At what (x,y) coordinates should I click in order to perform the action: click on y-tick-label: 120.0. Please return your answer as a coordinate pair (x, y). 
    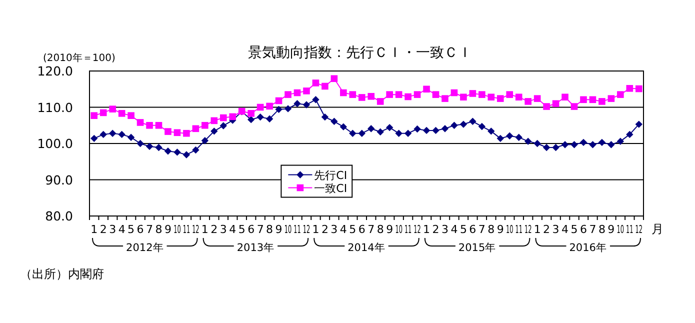
    Looking at the image, I should click on (55, 71).